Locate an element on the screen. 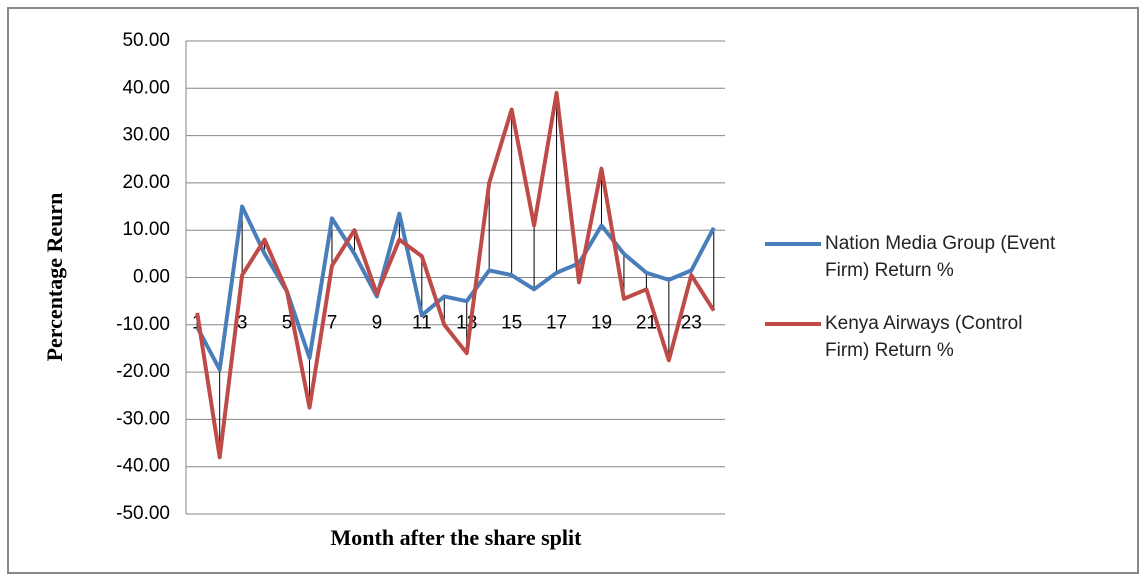  x-tick-label: 19 is located at coordinates (601, 323).